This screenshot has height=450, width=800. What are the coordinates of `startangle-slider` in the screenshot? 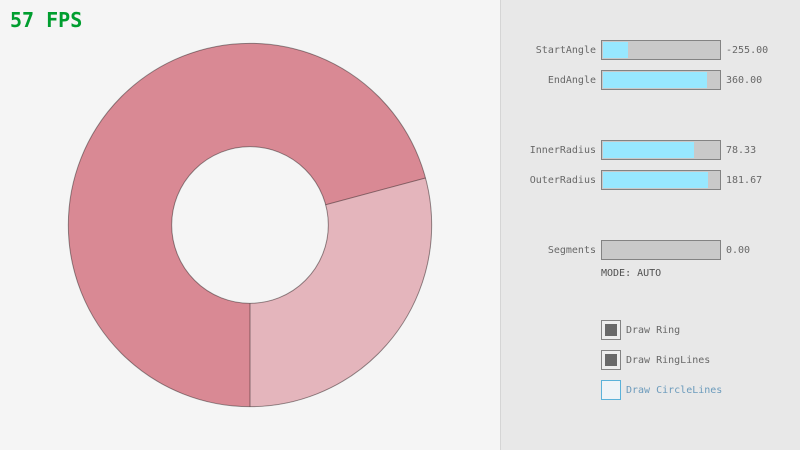 It's located at (661, 50).